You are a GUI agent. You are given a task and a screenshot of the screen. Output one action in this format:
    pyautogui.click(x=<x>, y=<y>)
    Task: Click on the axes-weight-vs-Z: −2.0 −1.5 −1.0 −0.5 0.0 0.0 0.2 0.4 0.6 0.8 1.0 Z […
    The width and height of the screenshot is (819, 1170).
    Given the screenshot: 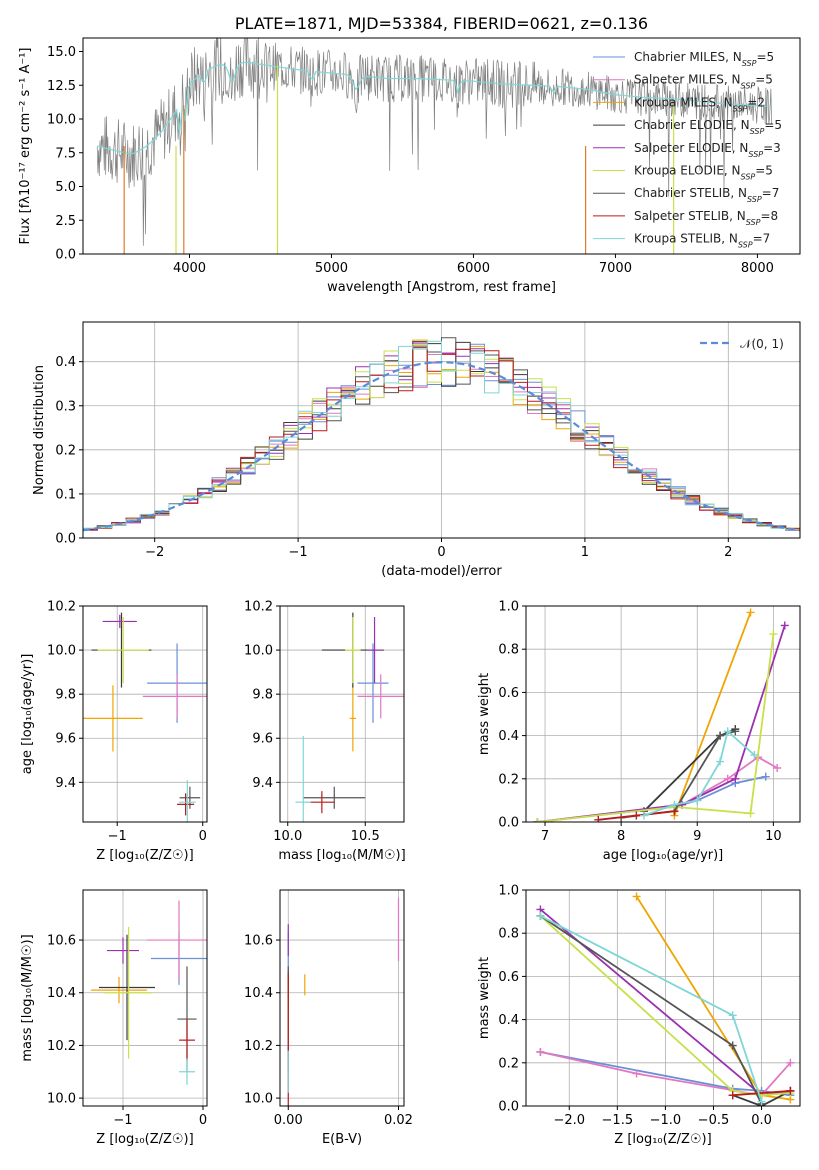 What is the action you would take?
    pyautogui.click(x=638, y=1015)
    